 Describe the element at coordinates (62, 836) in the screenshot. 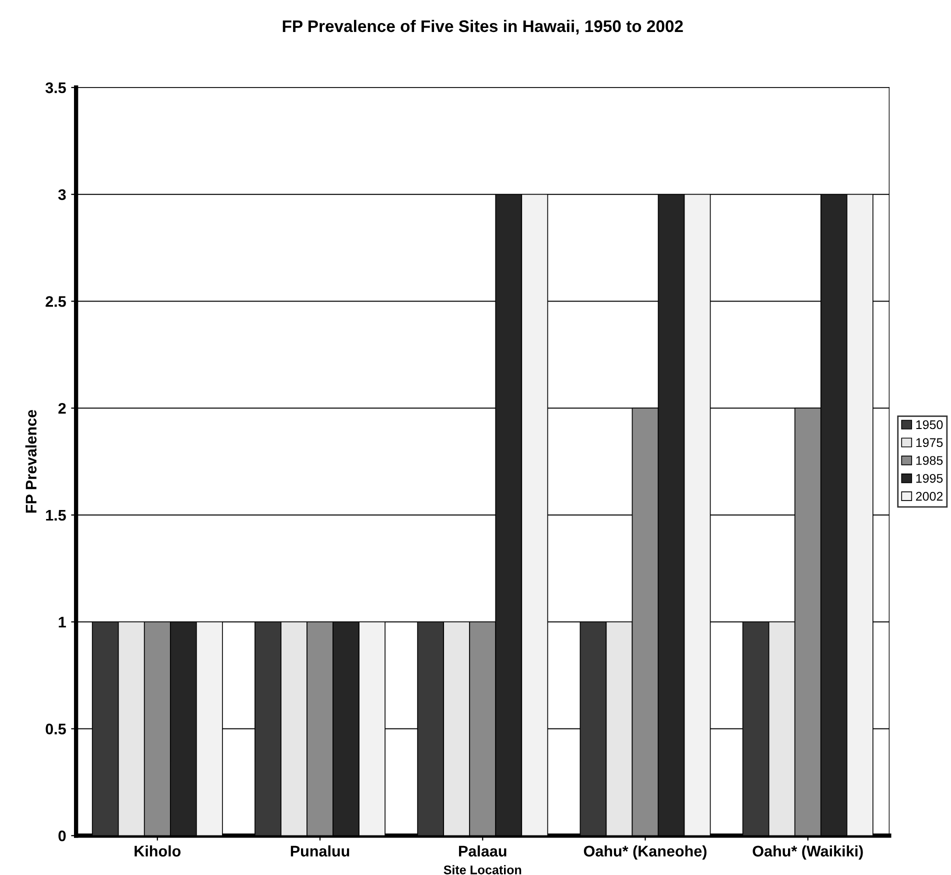

I see `y-tick-label: 0` at that location.